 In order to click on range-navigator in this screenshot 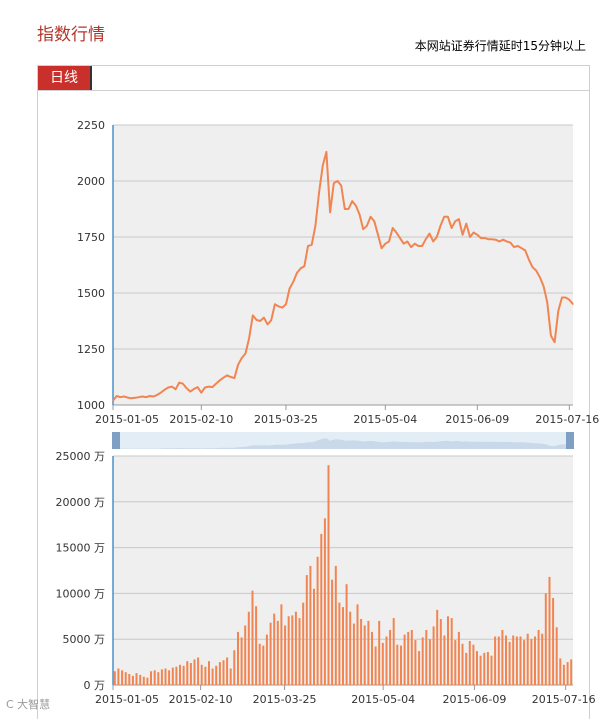, I will do `click(343, 440)`.